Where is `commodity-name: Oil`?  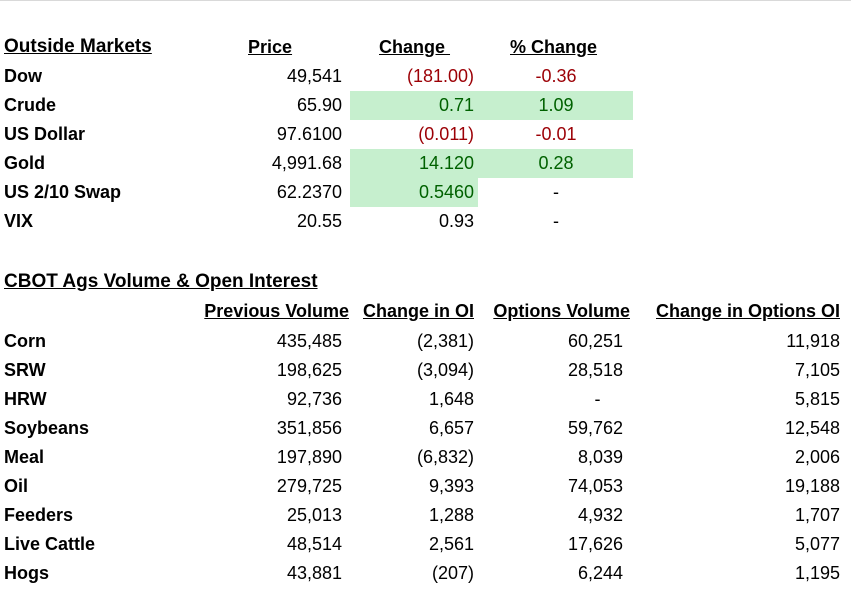 commodity-name: Oil is located at coordinates (16, 486).